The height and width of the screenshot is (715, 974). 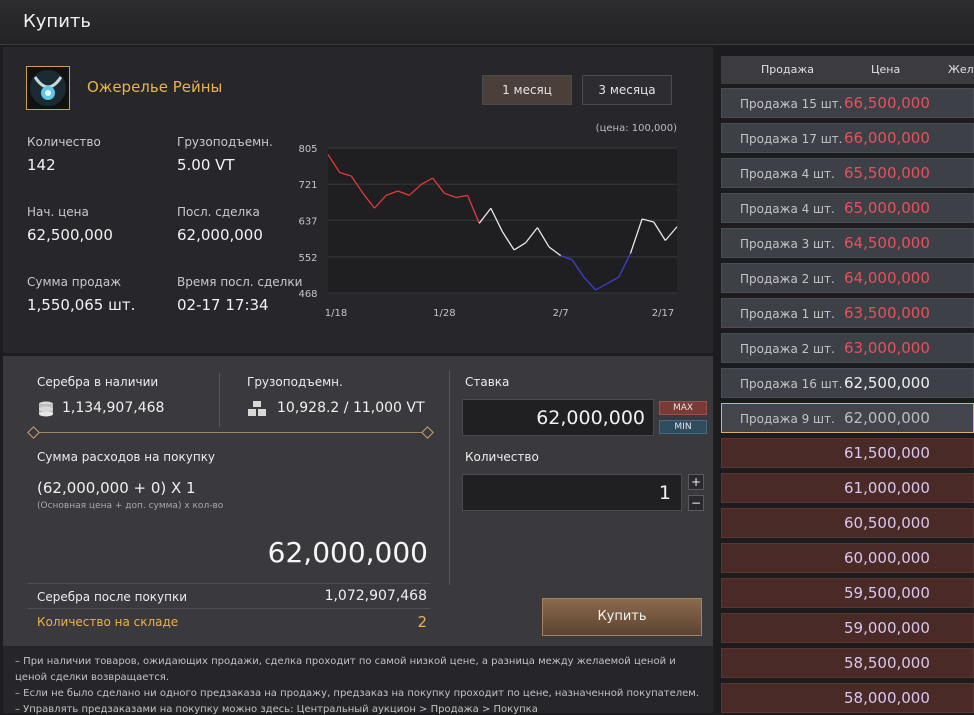 I want to click on weight-crates-icon, so click(x=257, y=411).